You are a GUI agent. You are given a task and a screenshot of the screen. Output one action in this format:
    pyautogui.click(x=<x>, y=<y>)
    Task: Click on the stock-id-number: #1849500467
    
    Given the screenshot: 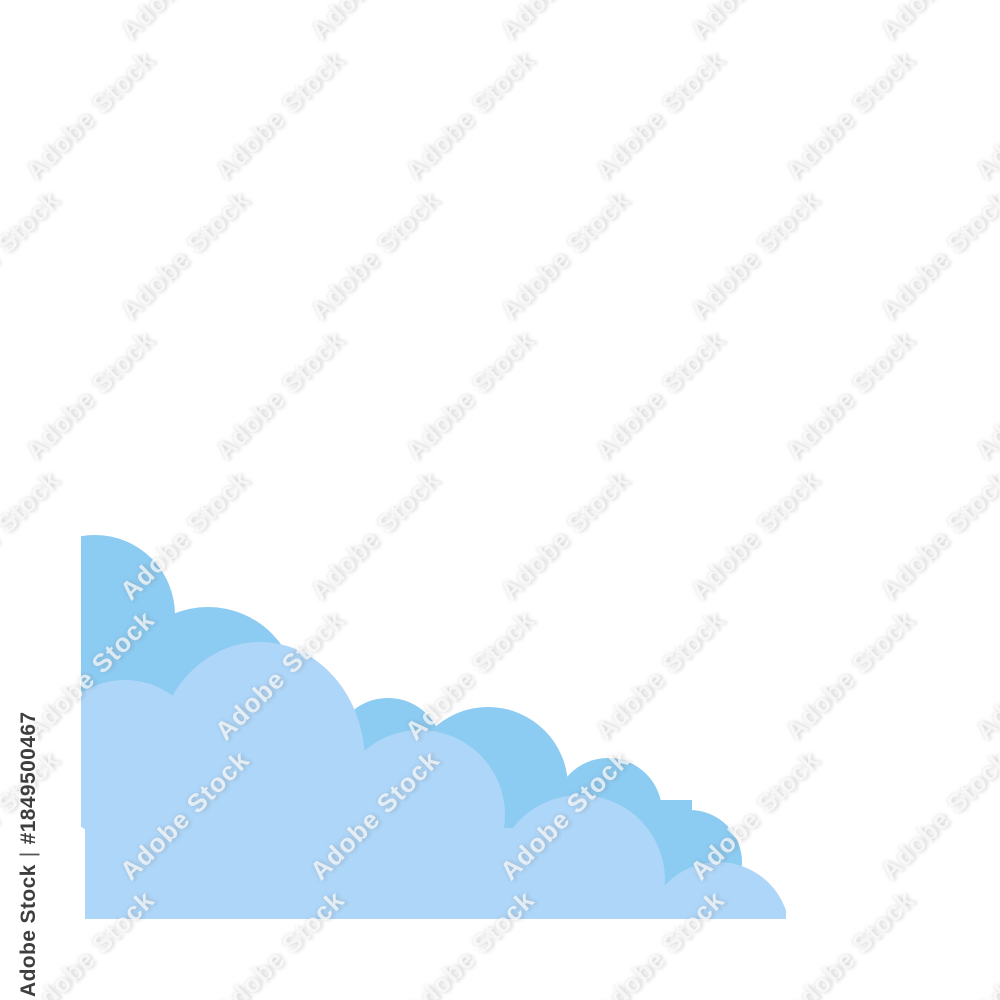 What is the action you would take?
    pyautogui.click(x=28, y=778)
    